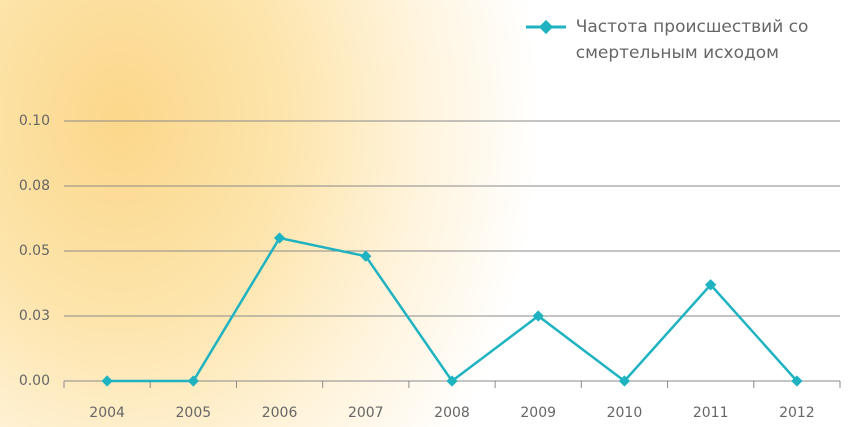 The image size is (848, 427). Describe the element at coordinates (34, 121) in the screenshot. I see `y-tick-label: 0.10` at that location.